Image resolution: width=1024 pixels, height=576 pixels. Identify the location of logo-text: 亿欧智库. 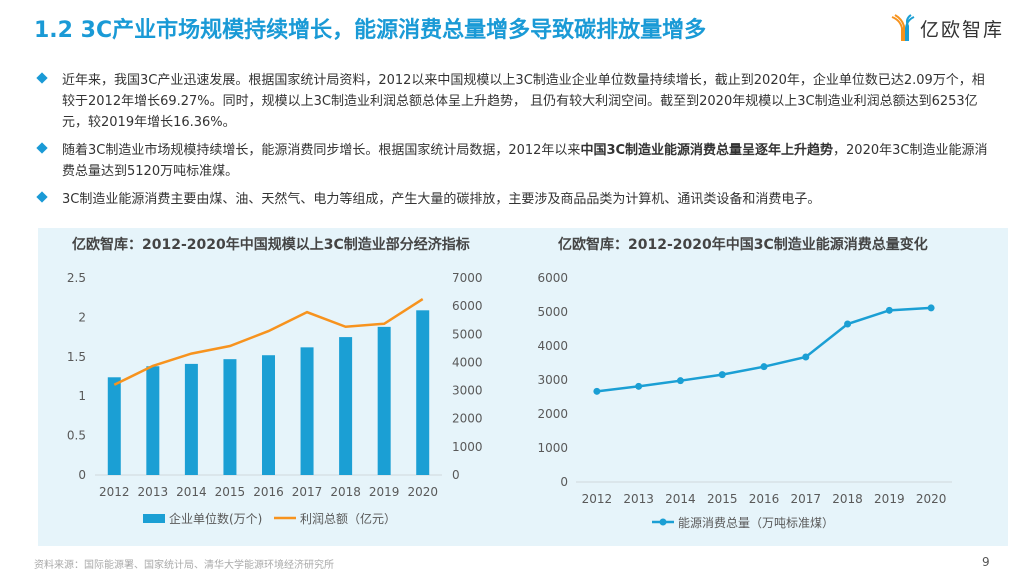
(962, 29).